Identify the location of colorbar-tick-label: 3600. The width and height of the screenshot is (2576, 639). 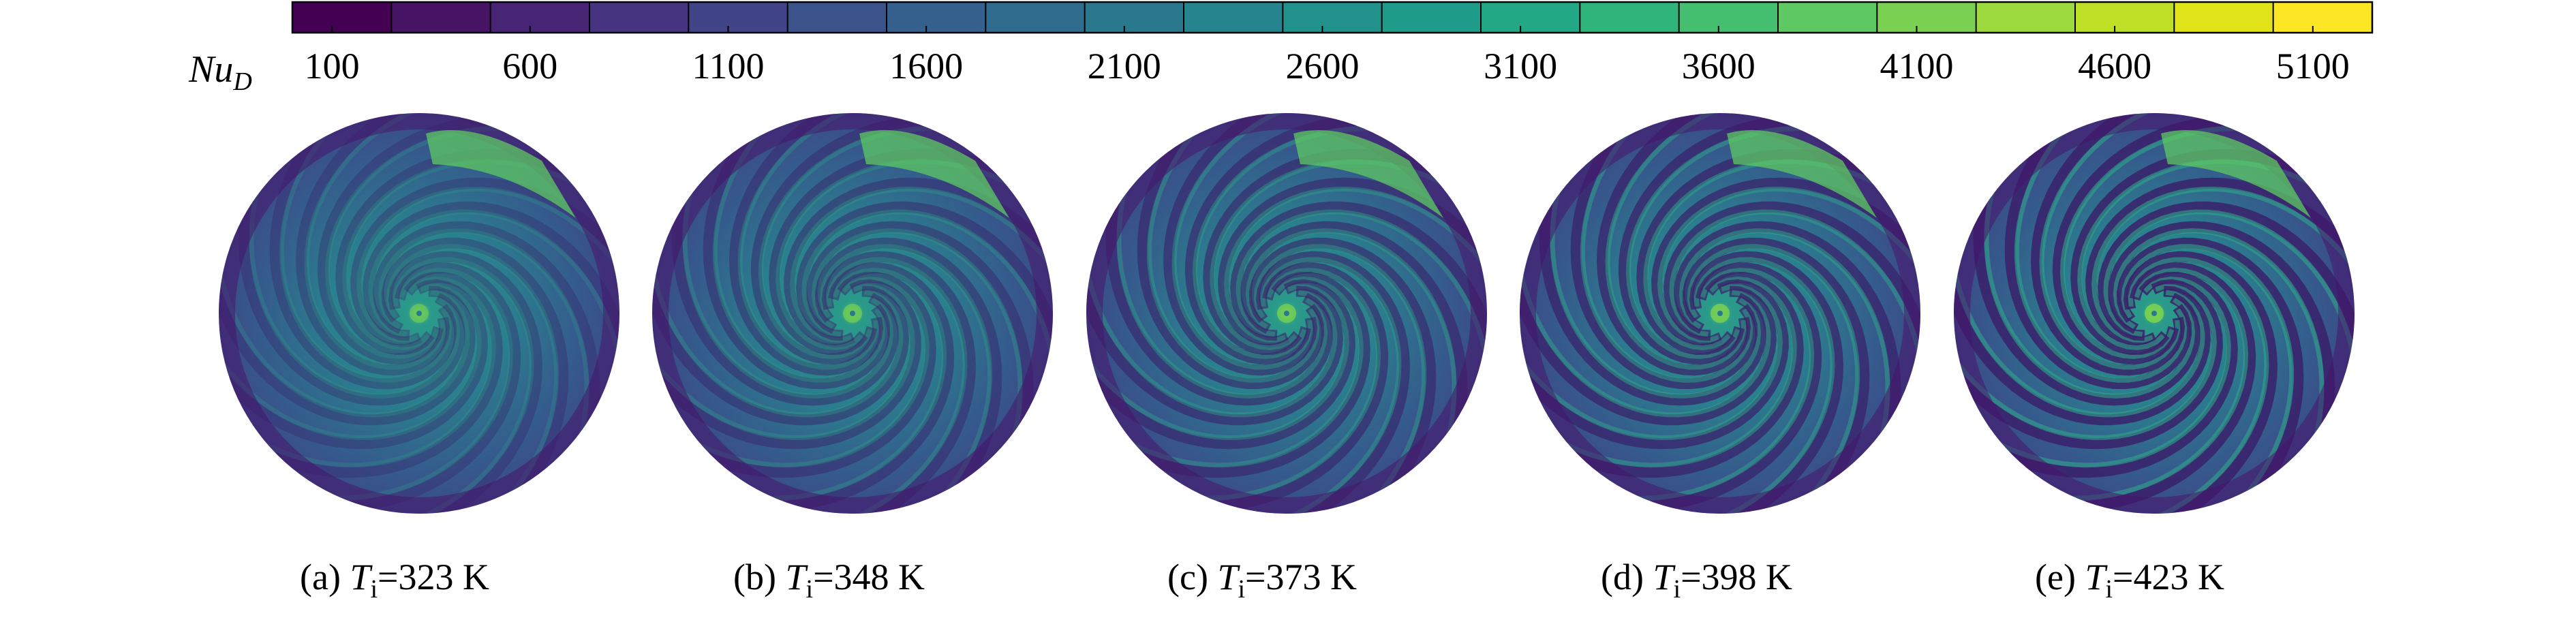
(1719, 67).